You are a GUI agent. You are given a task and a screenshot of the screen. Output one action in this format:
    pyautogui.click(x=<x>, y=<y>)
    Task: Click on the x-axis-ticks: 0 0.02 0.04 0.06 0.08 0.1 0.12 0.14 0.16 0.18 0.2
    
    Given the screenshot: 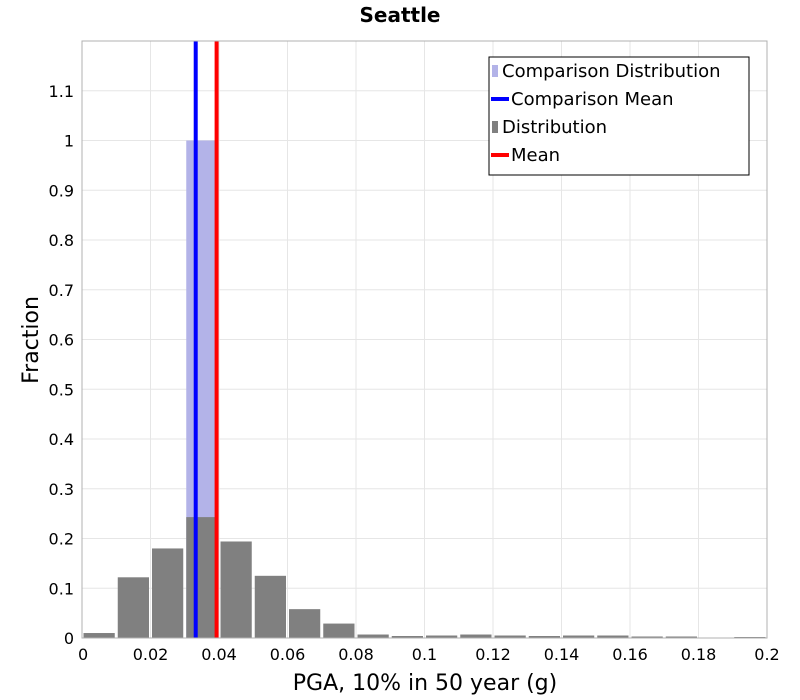 What is the action you would take?
    pyautogui.click(x=429, y=654)
    